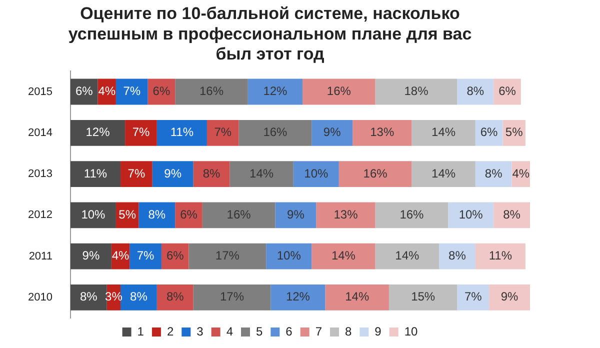 This screenshot has width=600, height=348. Describe the element at coordinates (378, 331) in the screenshot. I see `legend-label: 9` at that location.